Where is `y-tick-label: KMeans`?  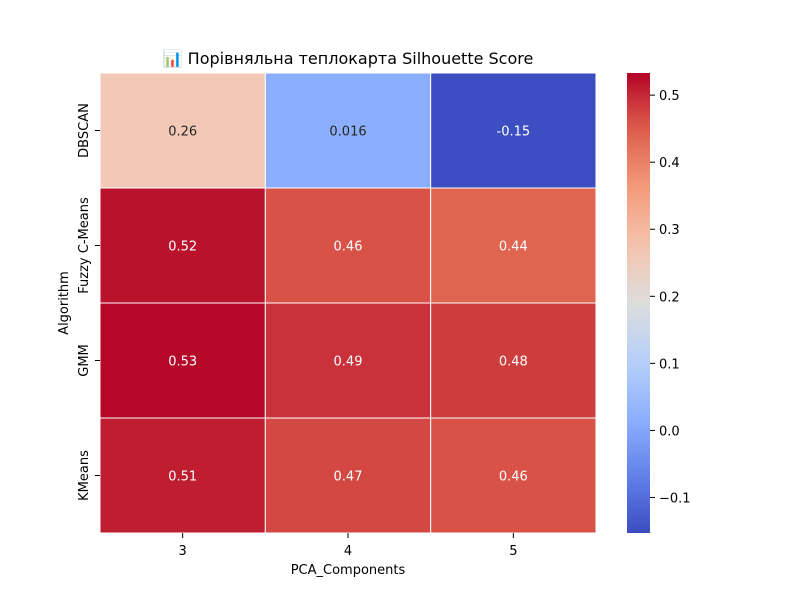 y-tick-label: KMeans is located at coordinates (84, 475).